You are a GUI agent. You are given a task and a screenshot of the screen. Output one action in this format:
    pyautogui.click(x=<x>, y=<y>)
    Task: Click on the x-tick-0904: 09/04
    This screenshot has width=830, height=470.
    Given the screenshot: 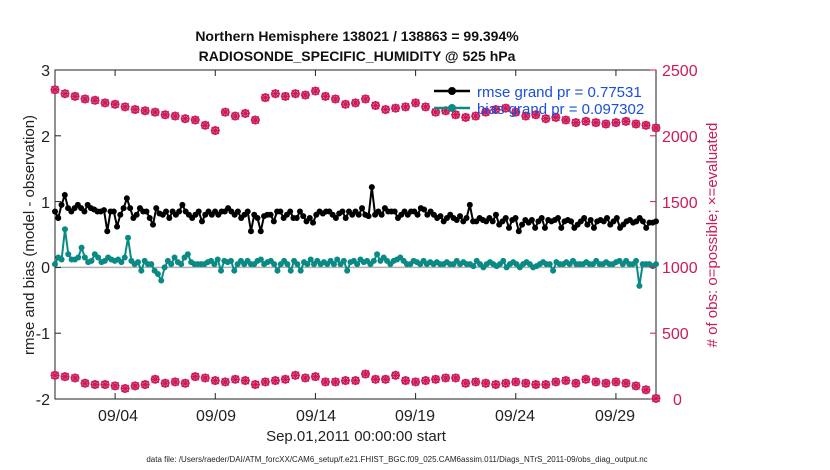 What is the action you would take?
    pyautogui.click(x=118, y=416)
    